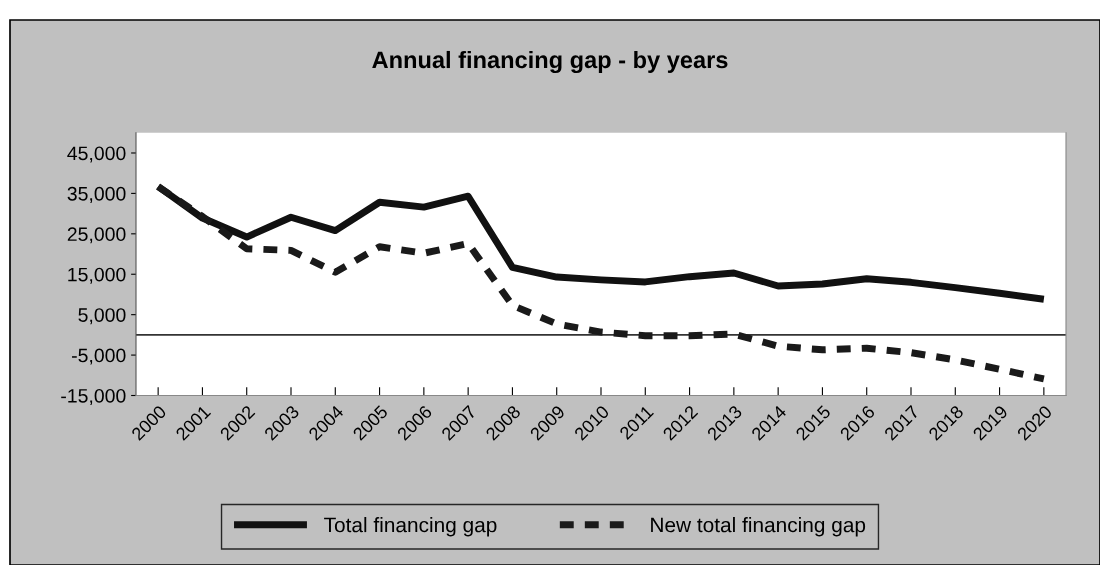 The height and width of the screenshot is (565, 1100). I want to click on y-tick-label: -5,000, so click(99, 356).